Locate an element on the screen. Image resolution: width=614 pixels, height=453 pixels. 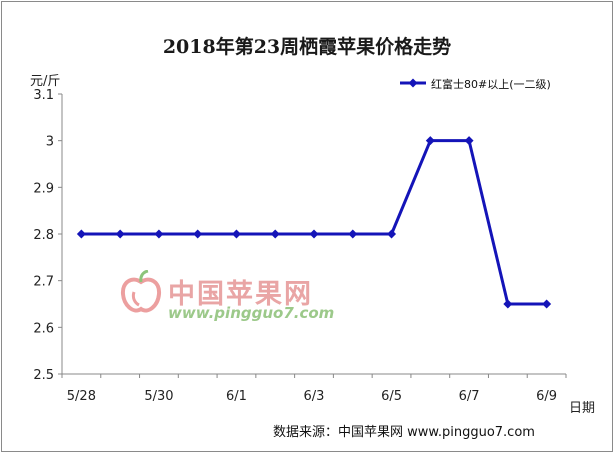
x-tick-label: 6/1 is located at coordinates (236, 396).